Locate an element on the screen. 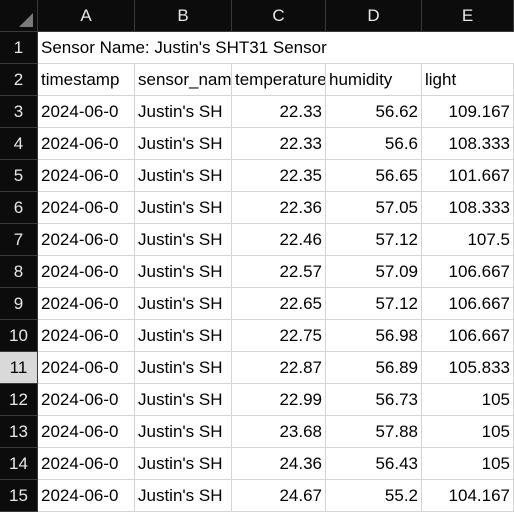  light-cell: 107.5 is located at coordinates (468, 240).